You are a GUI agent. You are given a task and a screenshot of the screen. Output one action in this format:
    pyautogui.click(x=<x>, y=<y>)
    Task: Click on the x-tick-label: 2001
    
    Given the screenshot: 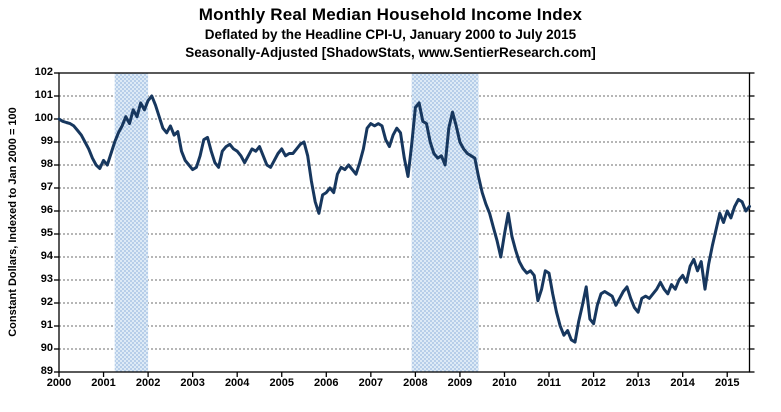 What is the action you would take?
    pyautogui.click(x=103, y=383)
    